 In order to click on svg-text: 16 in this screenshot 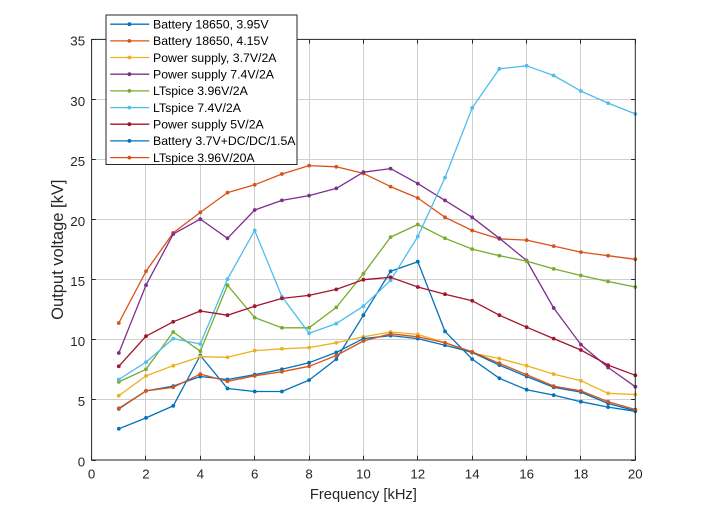, I will do `click(526, 474)`.